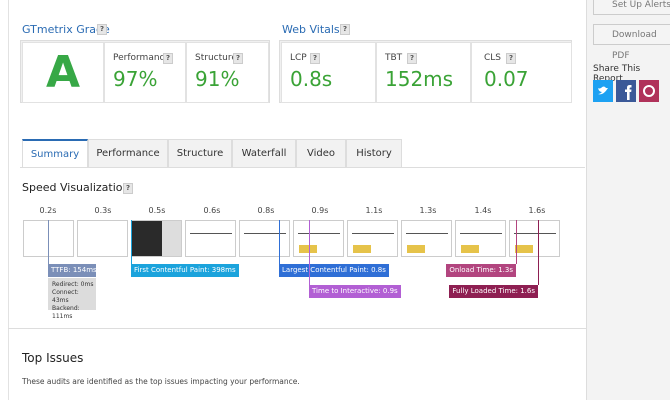 This screenshot has height=400, width=670. What do you see at coordinates (53, 358) in the screenshot?
I see `section-title: Top Issues` at bounding box center [53, 358].